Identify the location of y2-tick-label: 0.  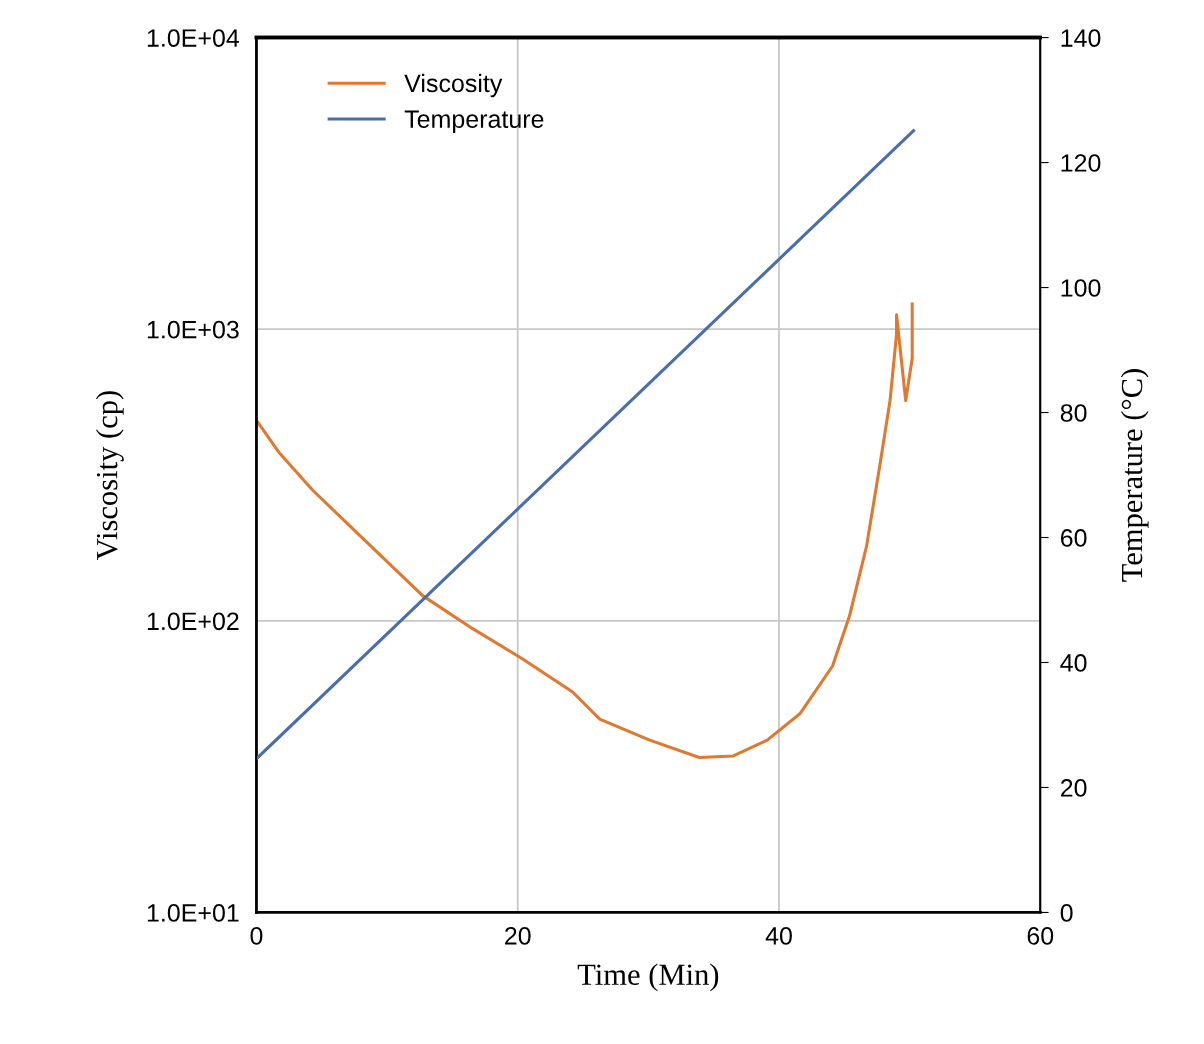
(1066, 913).